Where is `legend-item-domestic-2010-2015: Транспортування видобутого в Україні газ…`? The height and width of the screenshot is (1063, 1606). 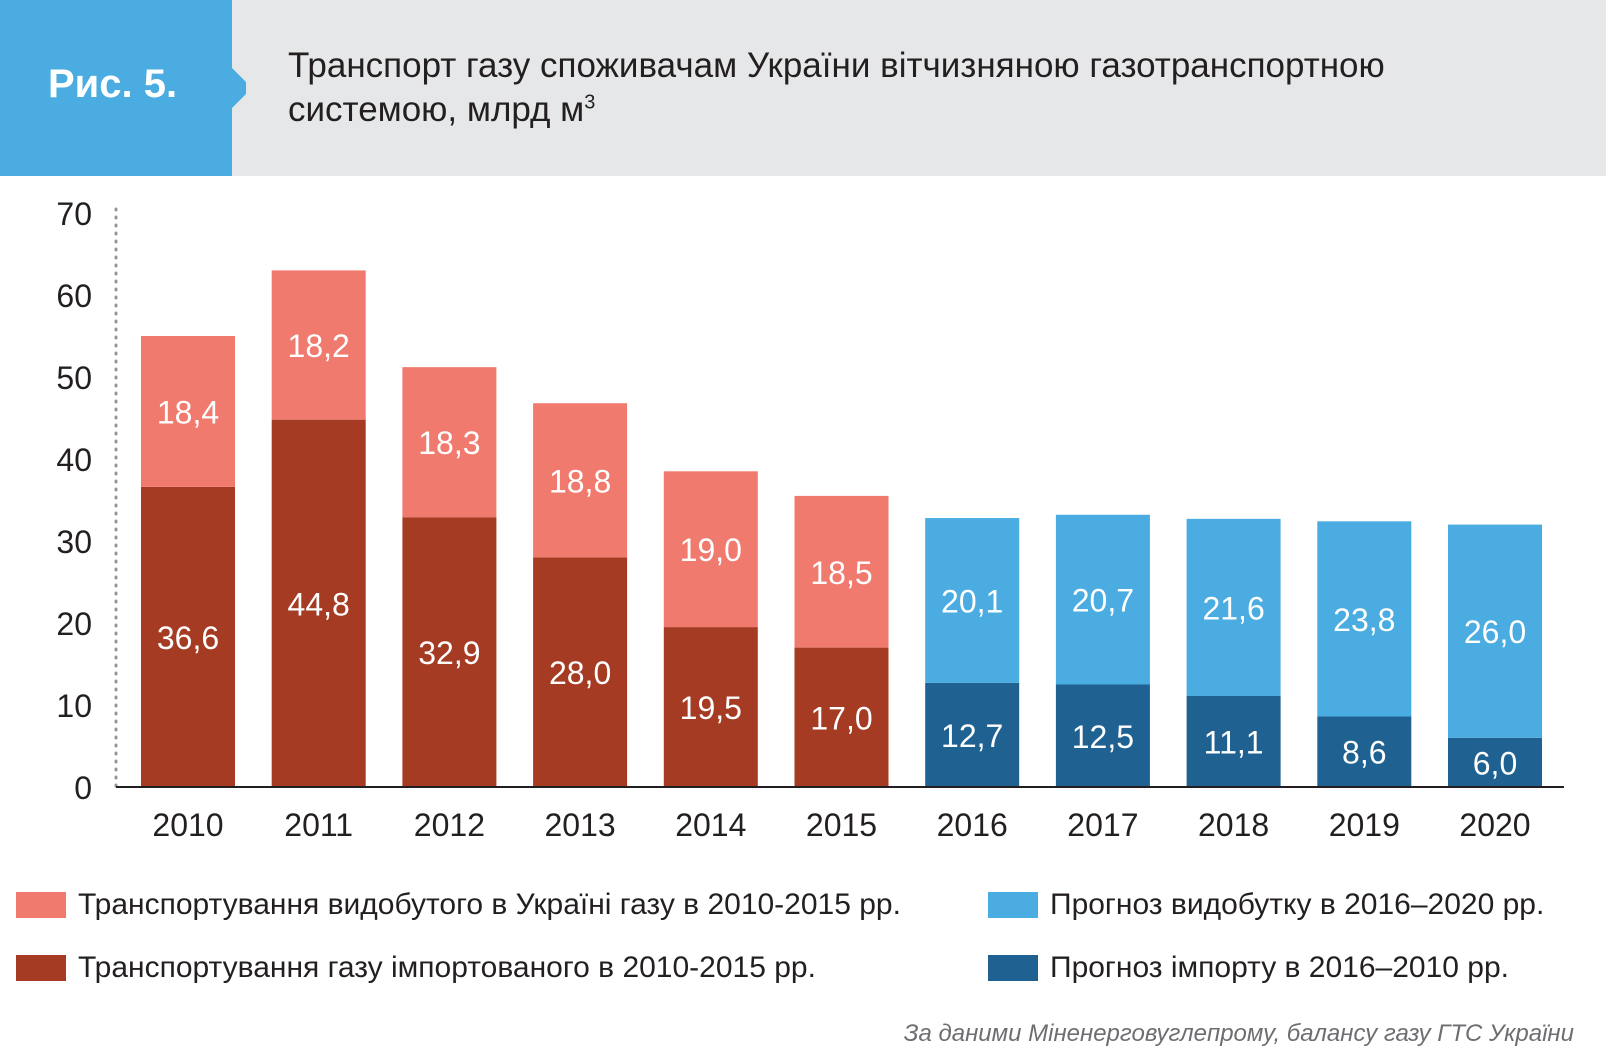 legend-item-domestic-2010-2015: Транспортування видобутого в Україні газ… is located at coordinates (458, 905).